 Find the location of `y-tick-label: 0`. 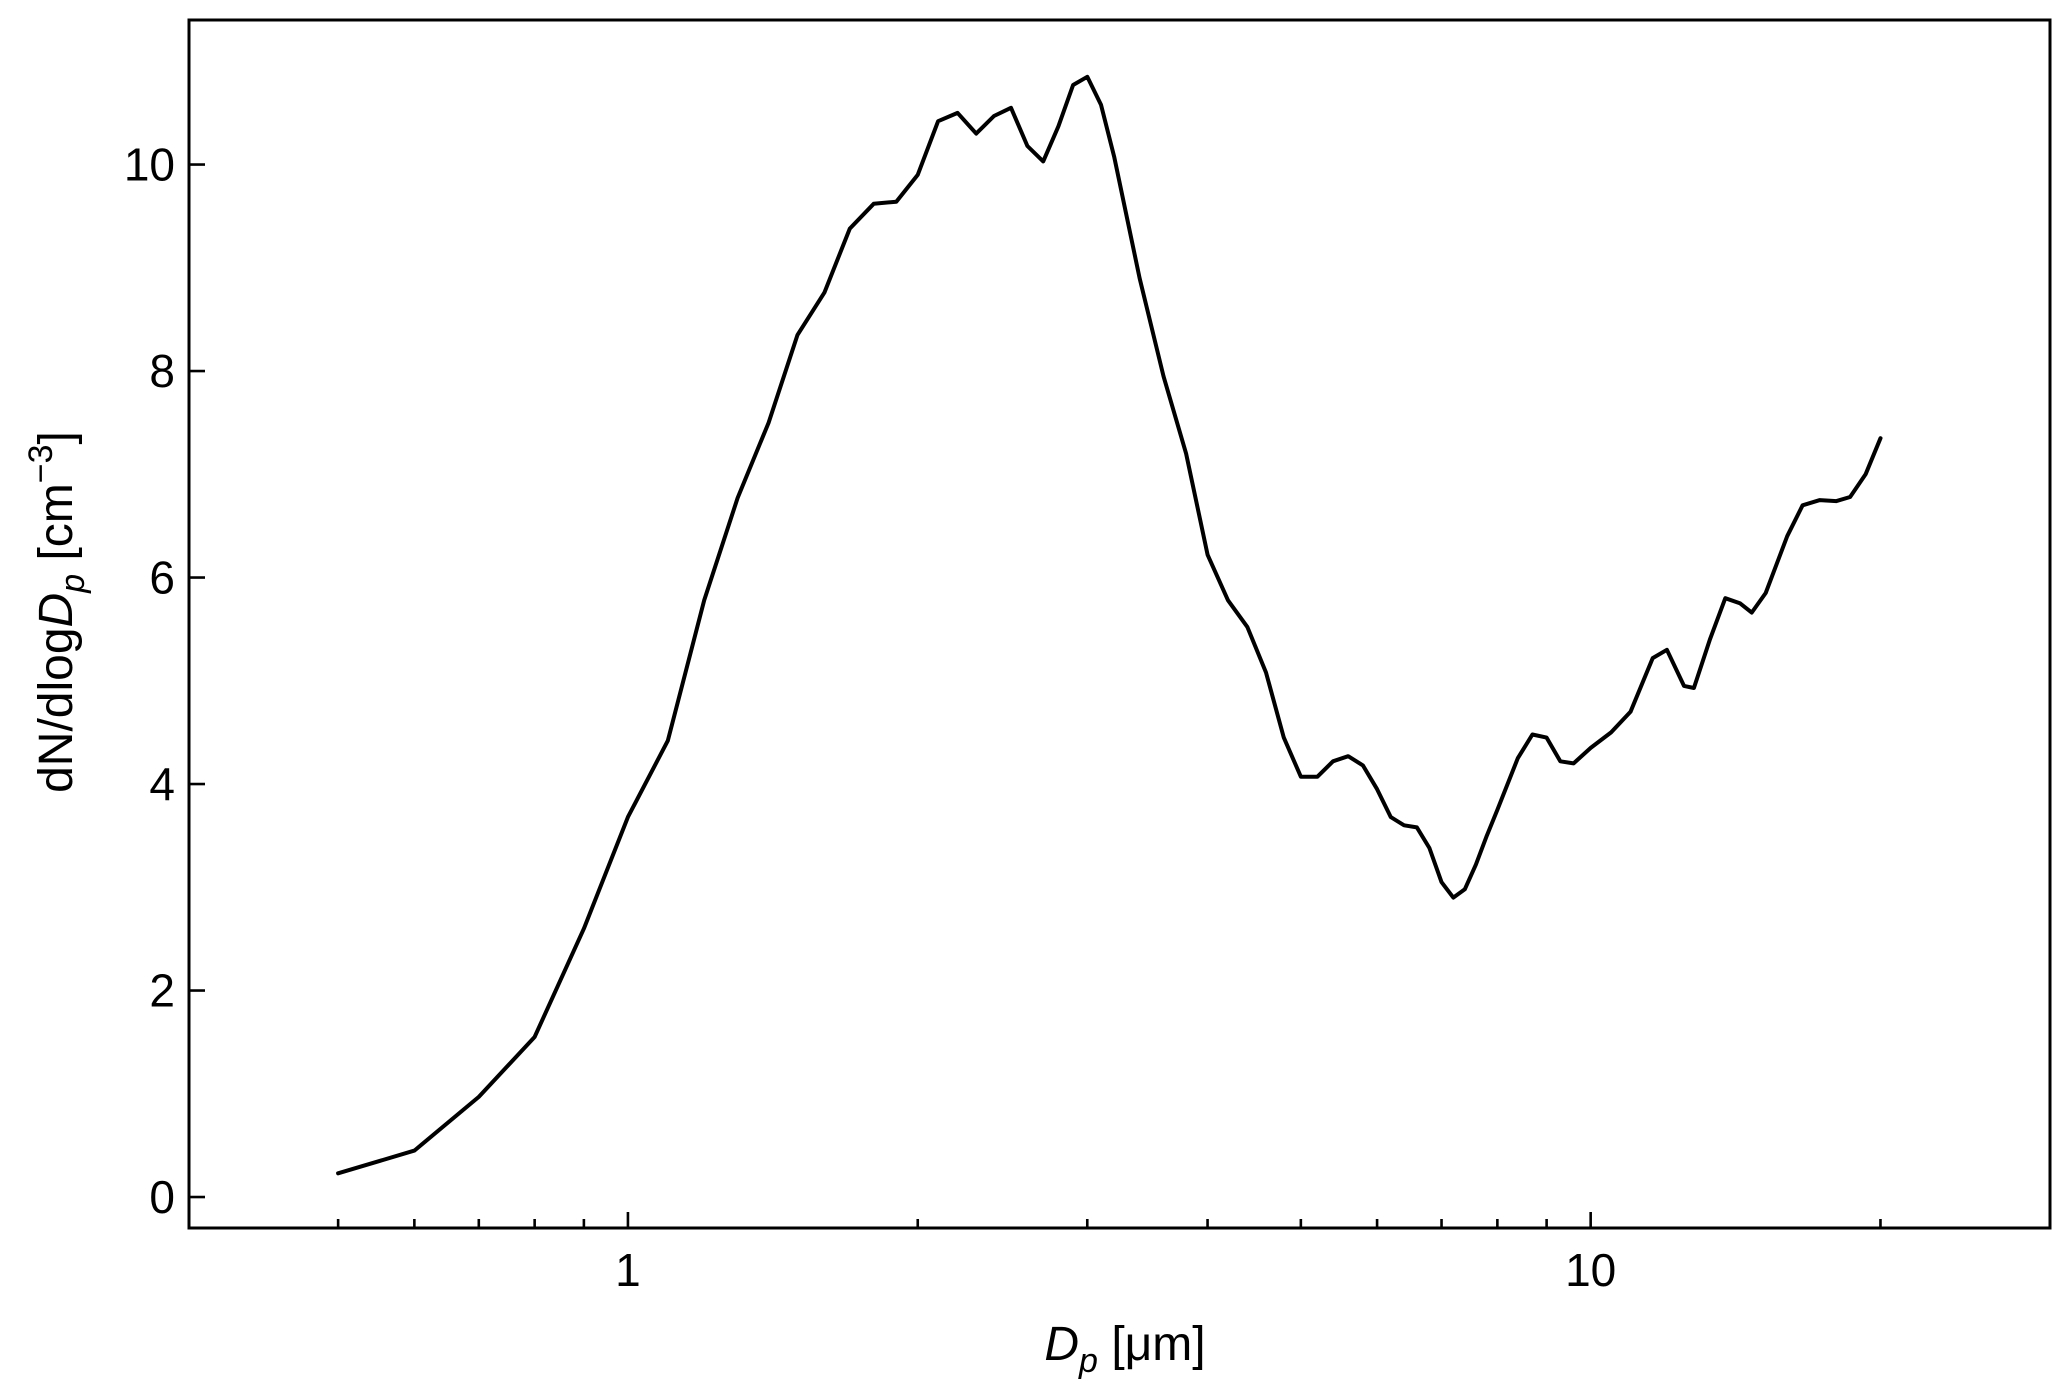

y-tick-label: 0 is located at coordinates (162, 1197).